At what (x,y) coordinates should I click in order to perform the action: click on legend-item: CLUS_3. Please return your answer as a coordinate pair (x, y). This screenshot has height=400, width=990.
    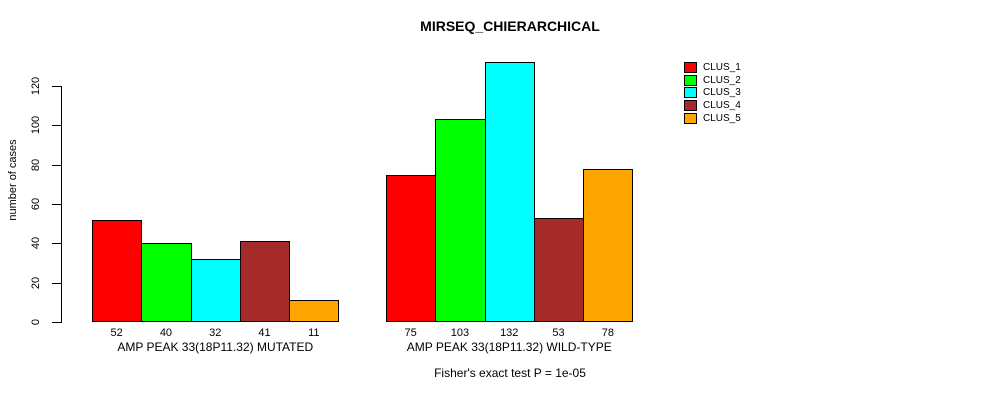
    Looking at the image, I should click on (712, 92).